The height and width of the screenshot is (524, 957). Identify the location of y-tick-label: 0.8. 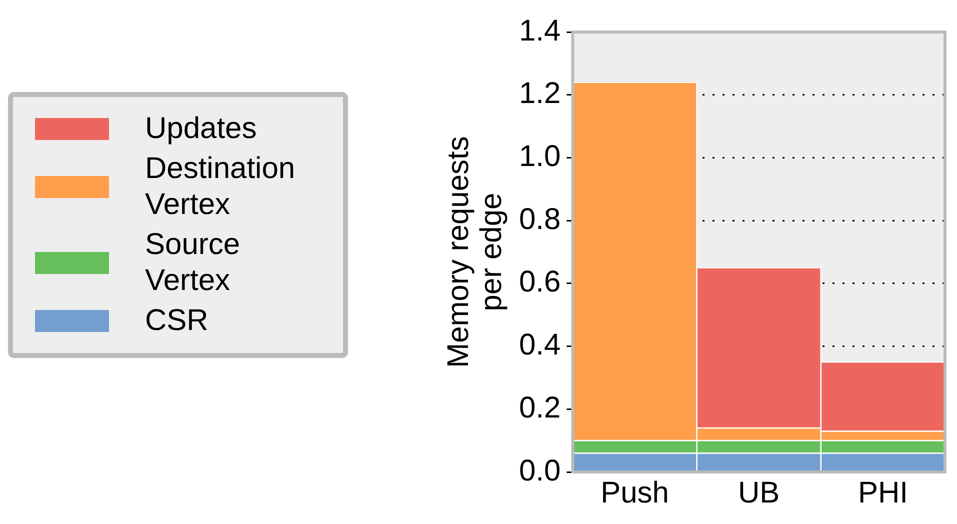
(539, 219).